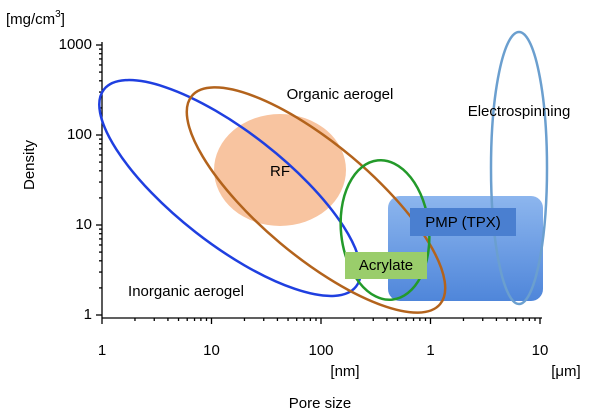 This screenshot has width=590, height=414. I want to click on y-tick-label: 1000, so click(75, 44).